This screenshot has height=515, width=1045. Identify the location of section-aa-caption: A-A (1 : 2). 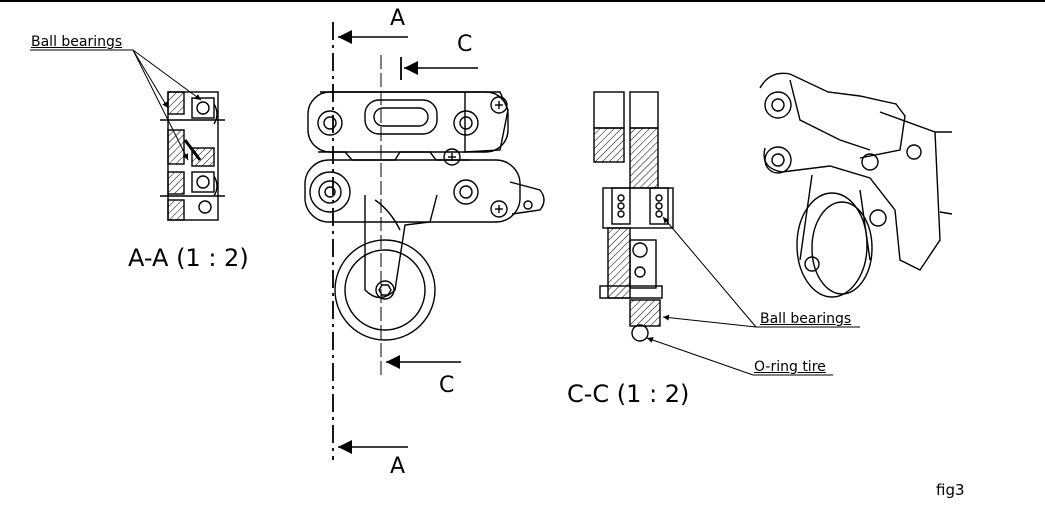
(188, 258).